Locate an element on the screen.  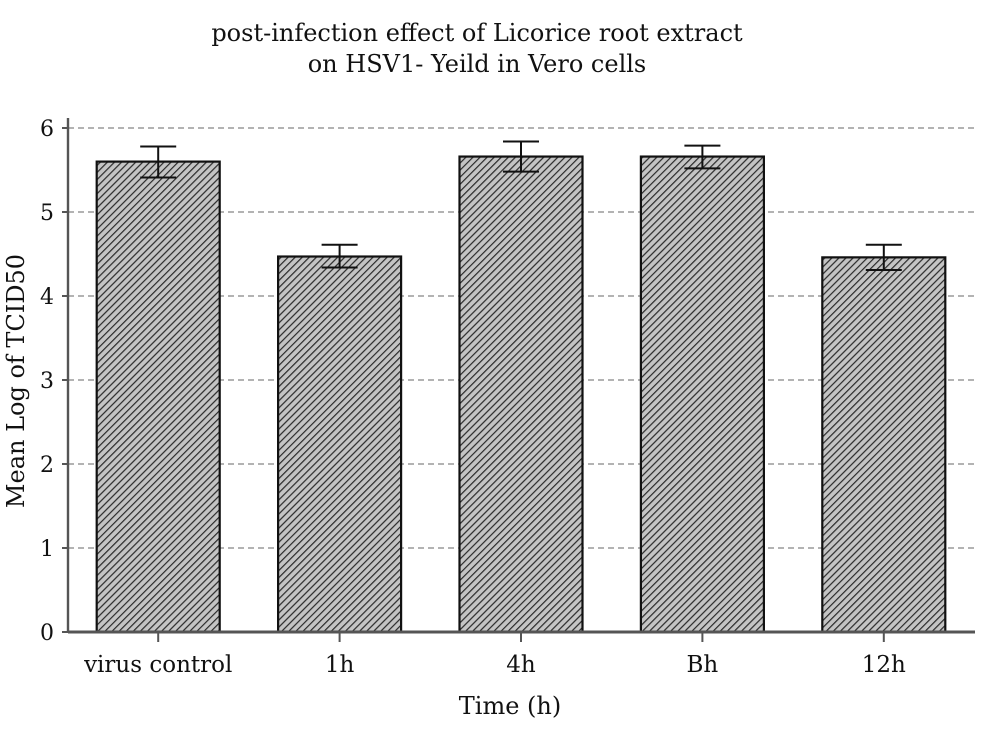
x-tick-label-virus-control: virus control is located at coordinates (157, 665).